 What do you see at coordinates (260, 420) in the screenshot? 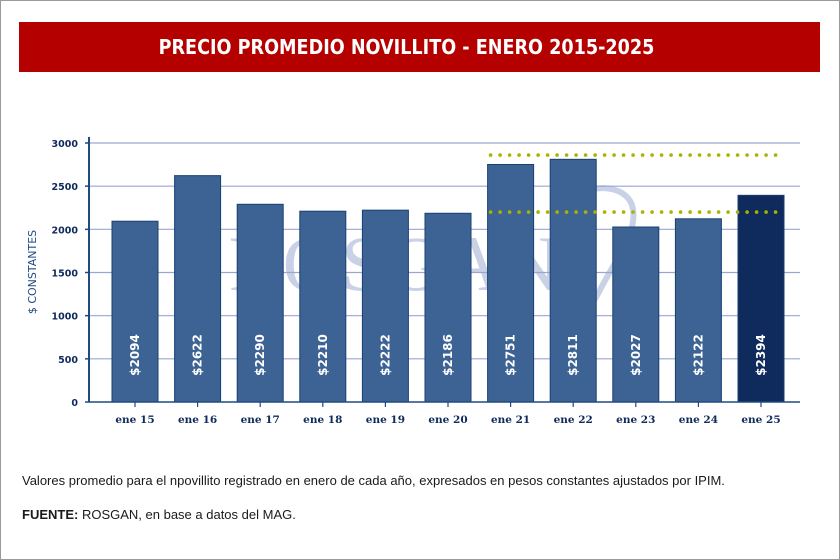
I see `x-tick-label: ene 17` at bounding box center [260, 420].